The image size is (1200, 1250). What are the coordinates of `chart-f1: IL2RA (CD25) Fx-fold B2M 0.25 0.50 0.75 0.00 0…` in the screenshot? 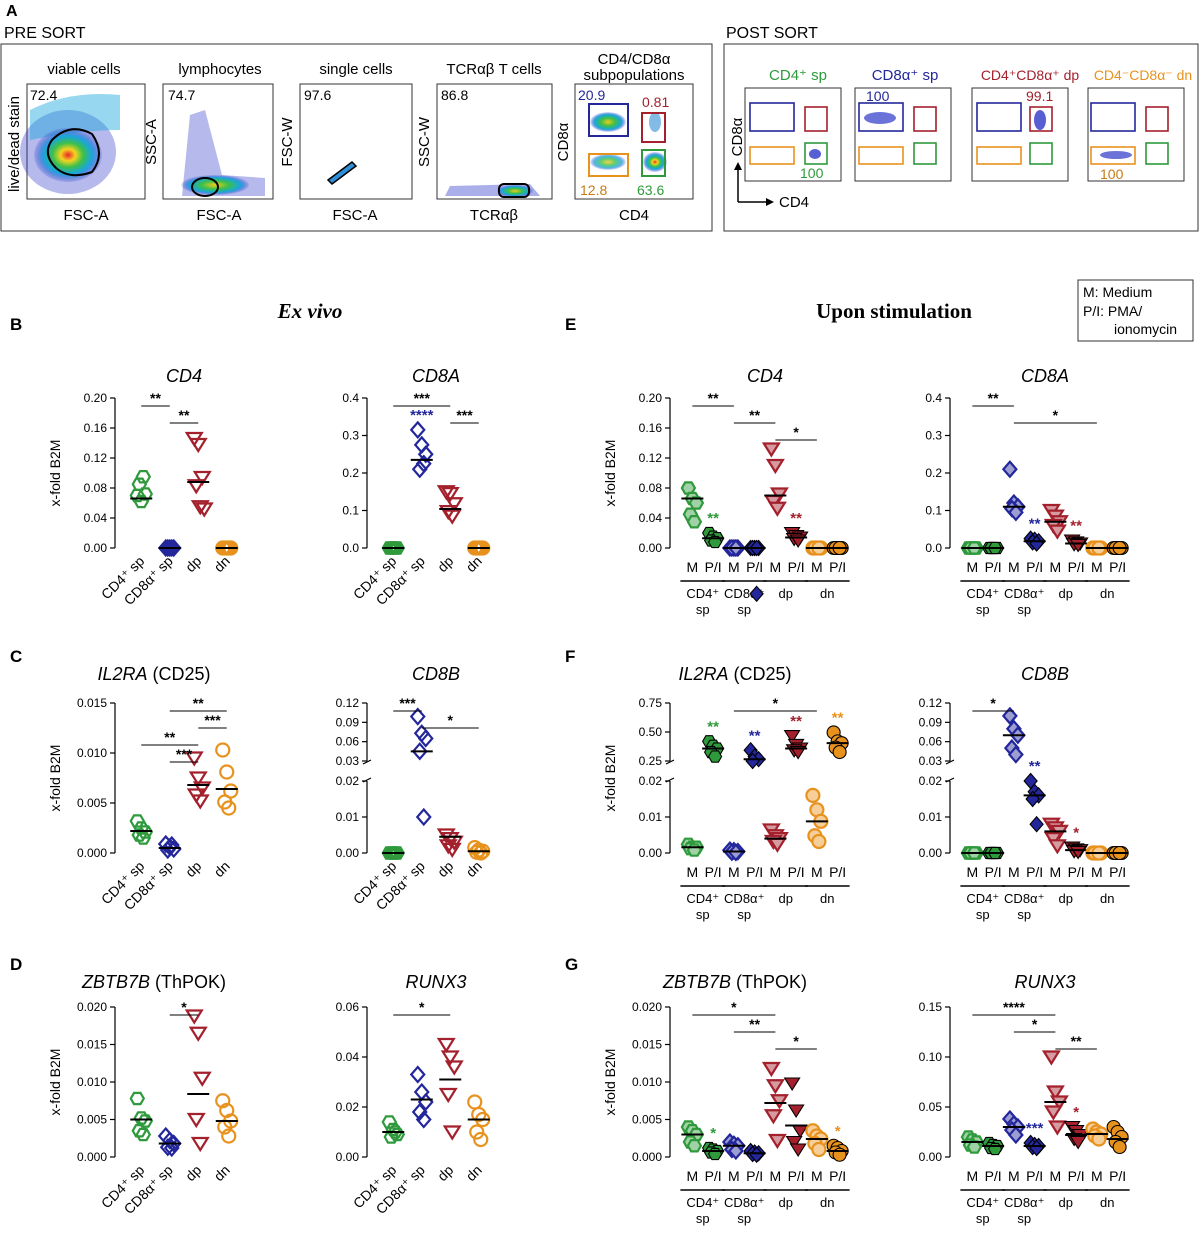 It's located at (707, 753).